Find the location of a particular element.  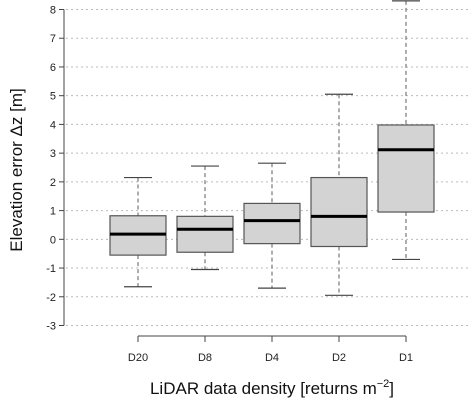

x-axis-title-end: ] is located at coordinates (391, 388).